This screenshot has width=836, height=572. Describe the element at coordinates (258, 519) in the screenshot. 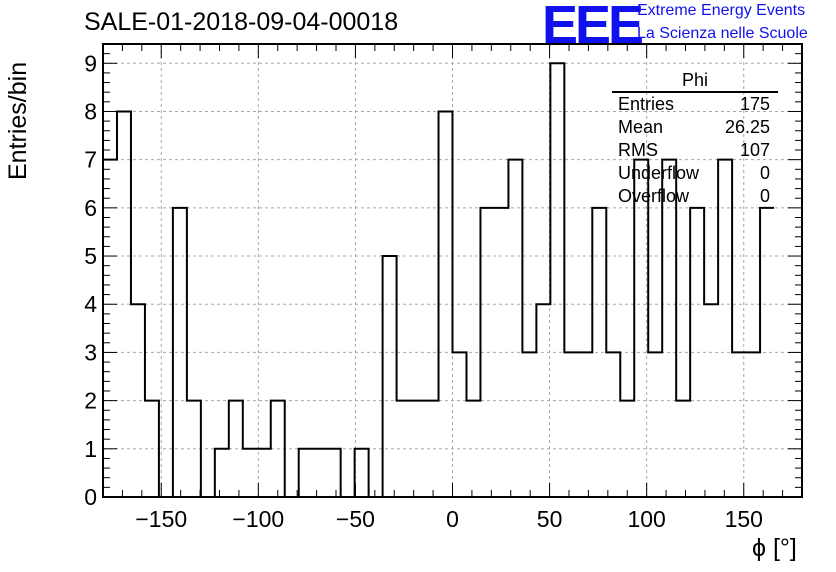

I see `x-tick-label: −100` at that location.